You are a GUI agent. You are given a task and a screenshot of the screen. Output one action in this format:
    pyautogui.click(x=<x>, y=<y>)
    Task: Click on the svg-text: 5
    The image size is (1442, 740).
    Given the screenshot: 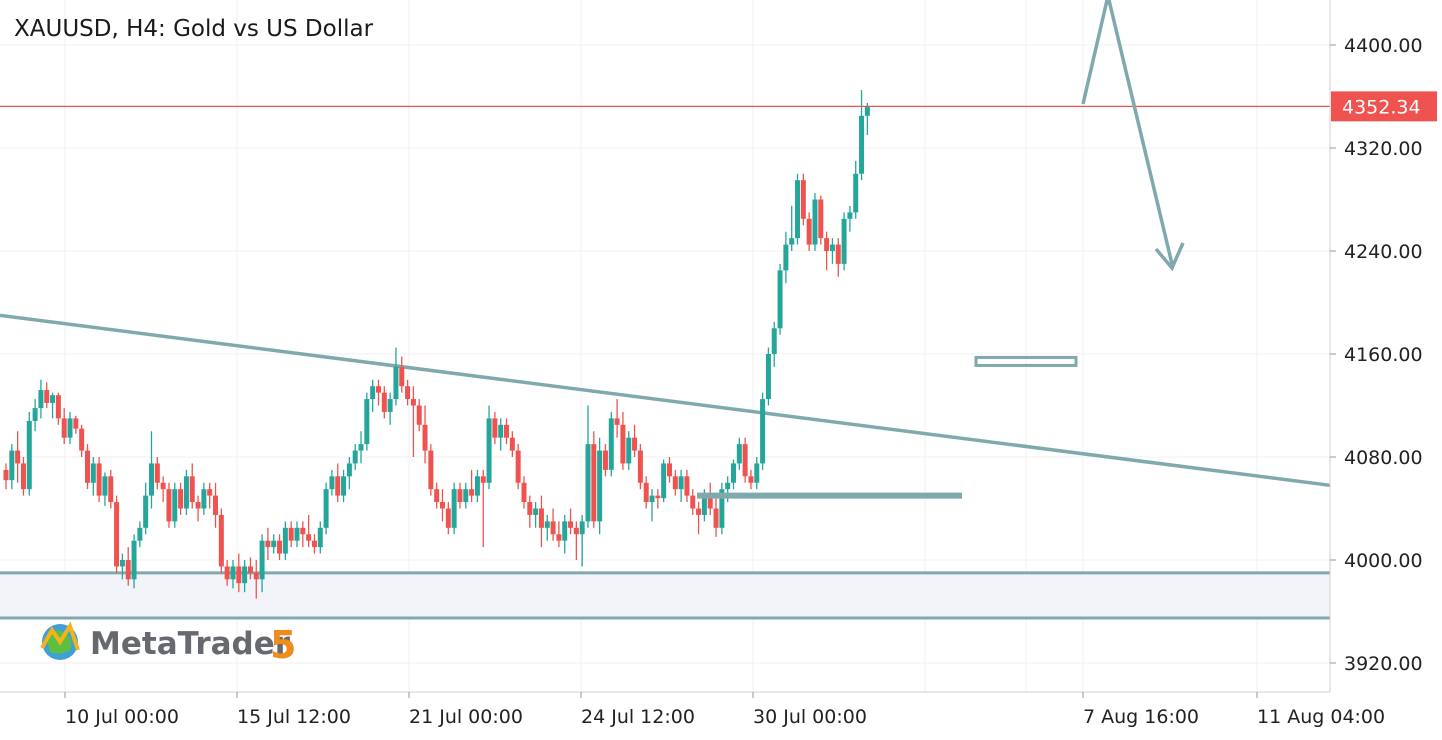 What is the action you would take?
    pyautogui.click(x=283, y=645)
    